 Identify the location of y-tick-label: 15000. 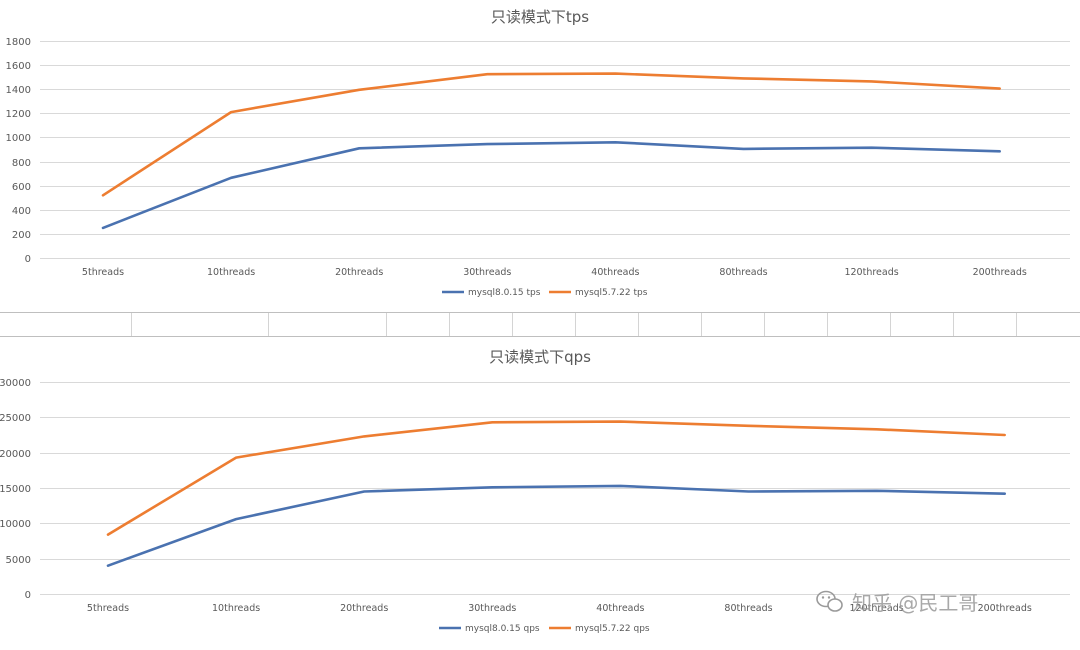
(15, 489).